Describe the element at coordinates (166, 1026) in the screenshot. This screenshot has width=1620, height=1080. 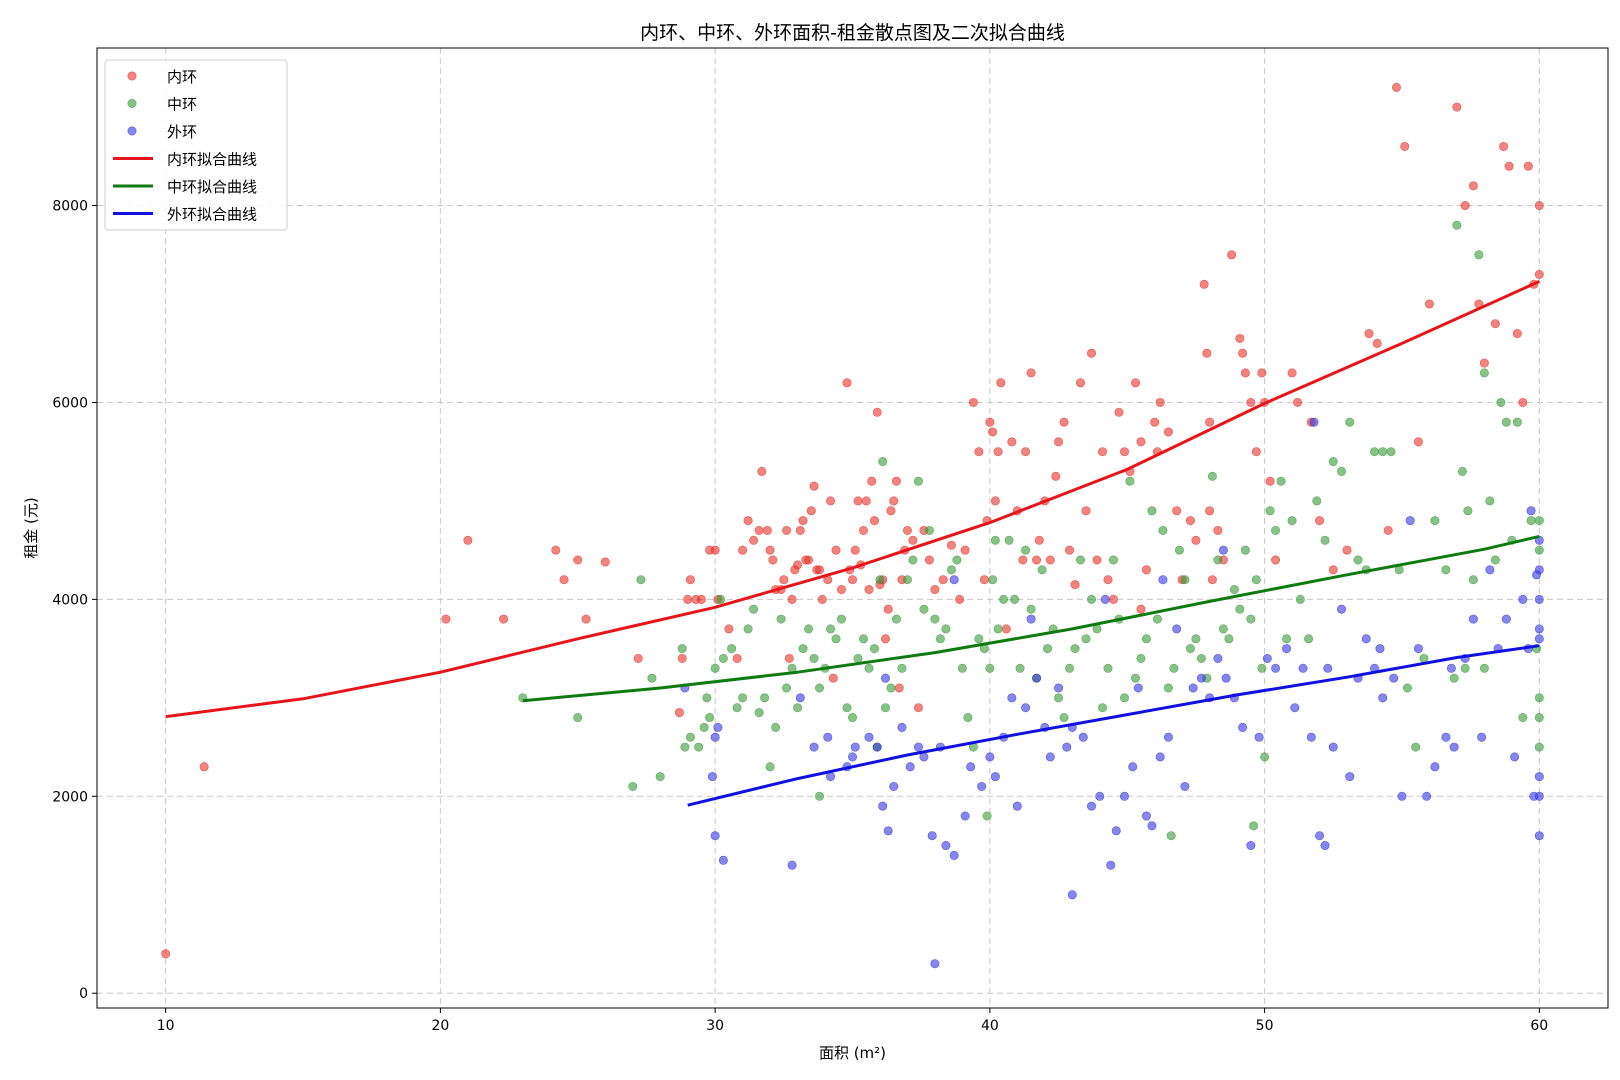
I see `x-tick-label: 10` at that location.